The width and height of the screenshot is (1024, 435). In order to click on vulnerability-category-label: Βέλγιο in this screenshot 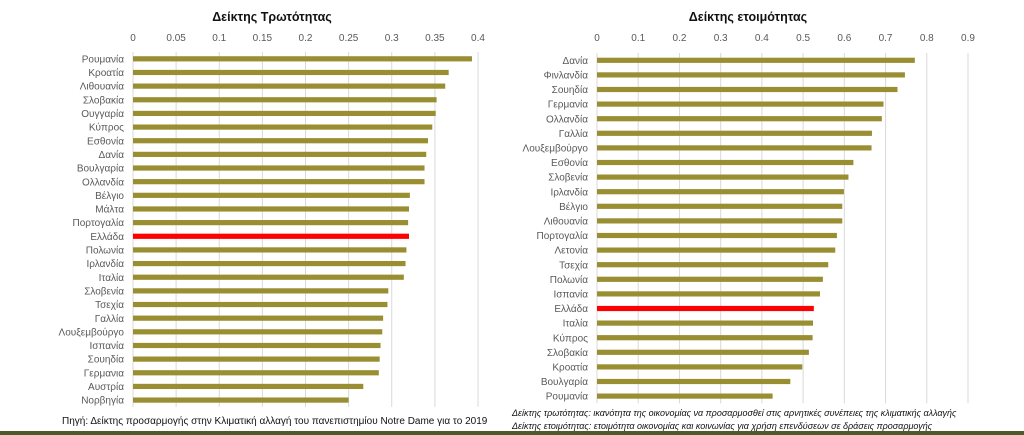, I will do `click(109, 196)`.